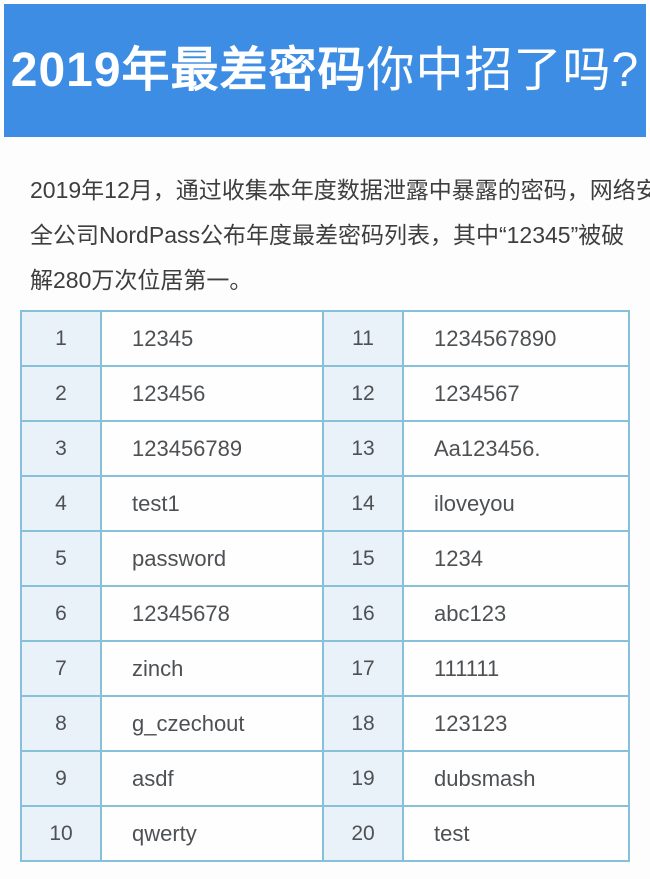  Describe the element at coordinates (516, 393) in the screenshot. I see `password-cell-right: 1234567` at that location.